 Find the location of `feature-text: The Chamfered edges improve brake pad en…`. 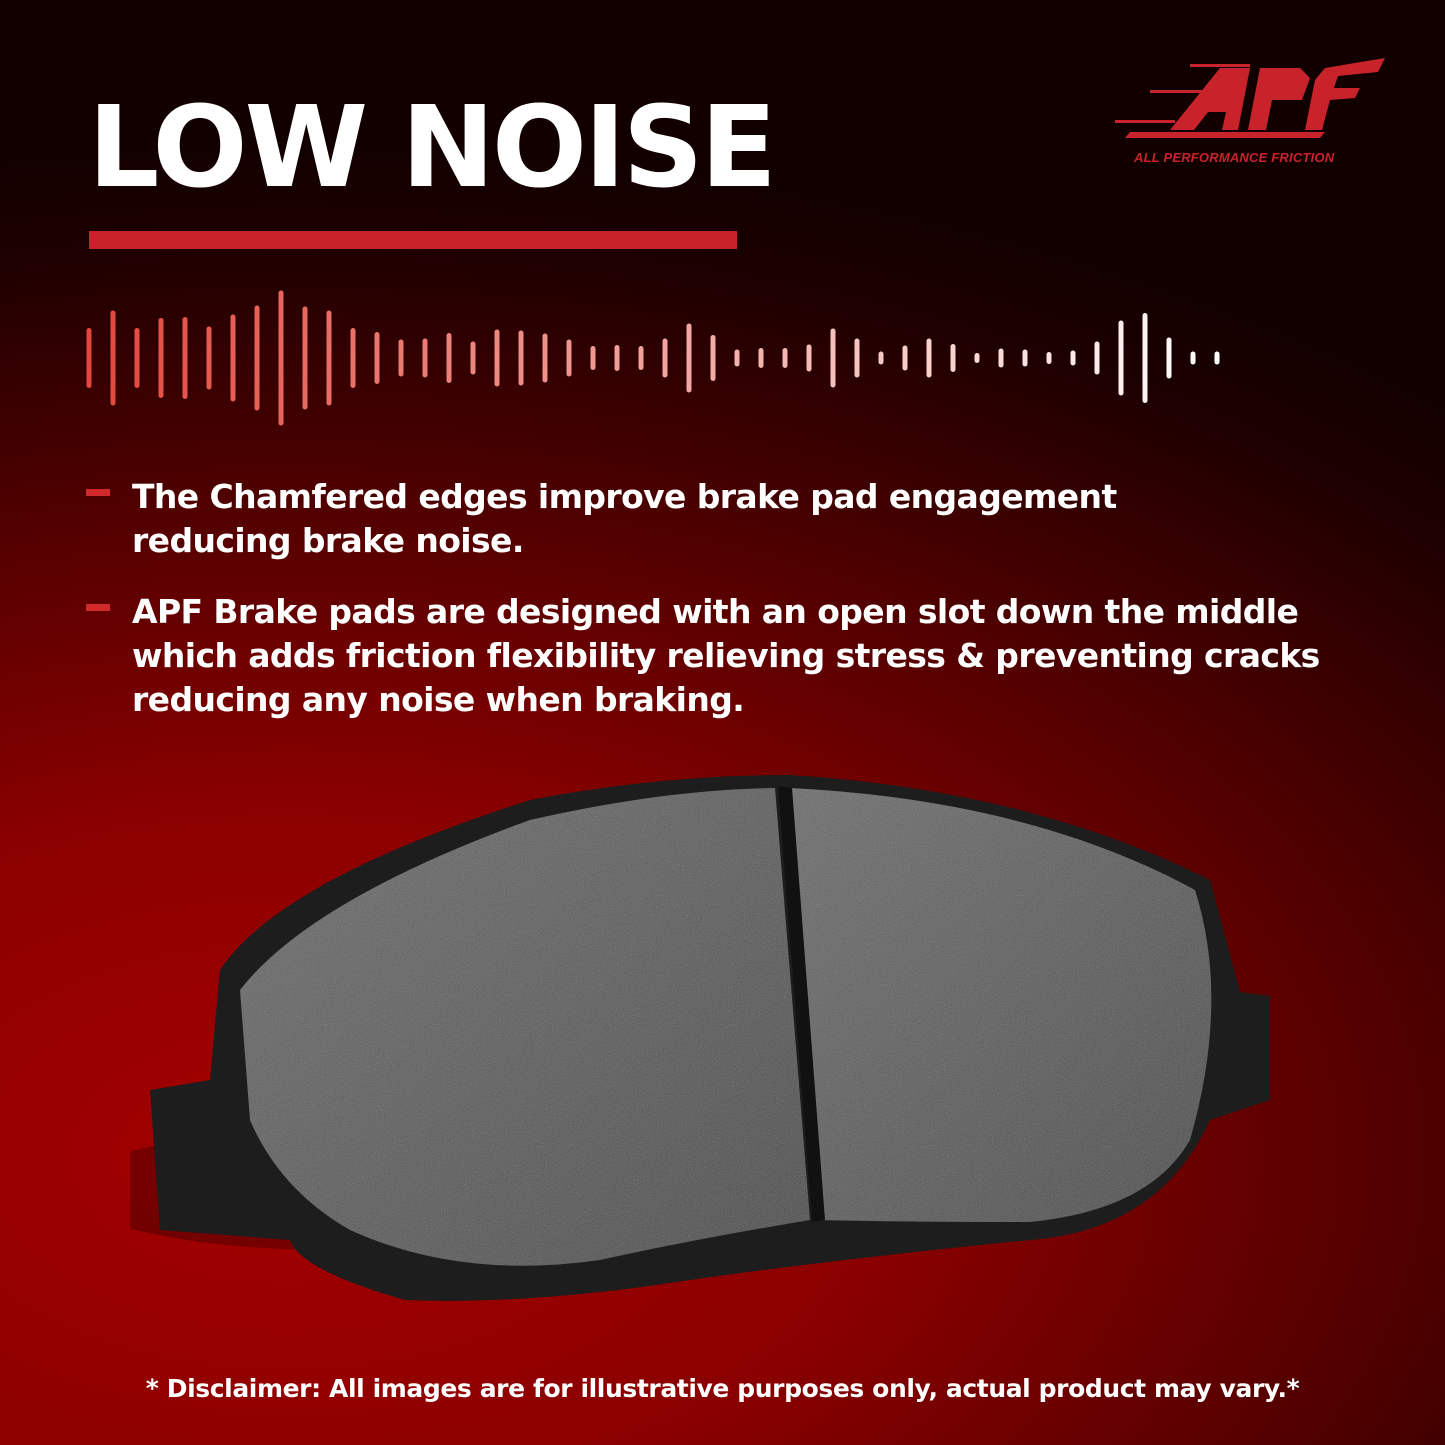

feature-text: The Chamfered edges improve brake pad en… is located at coordinates (624, 518).